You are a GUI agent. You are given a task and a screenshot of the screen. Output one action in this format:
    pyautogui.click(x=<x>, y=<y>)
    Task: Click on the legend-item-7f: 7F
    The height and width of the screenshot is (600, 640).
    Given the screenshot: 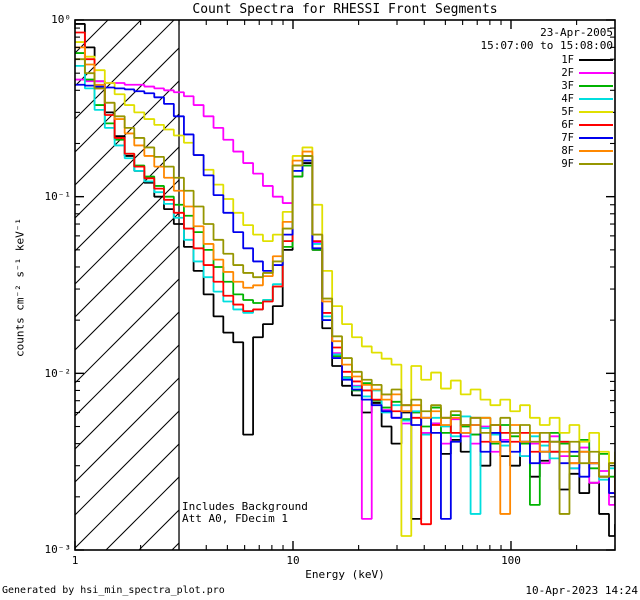 What is the action you would take?
    pyautogui.click(x=574, y=137)
    